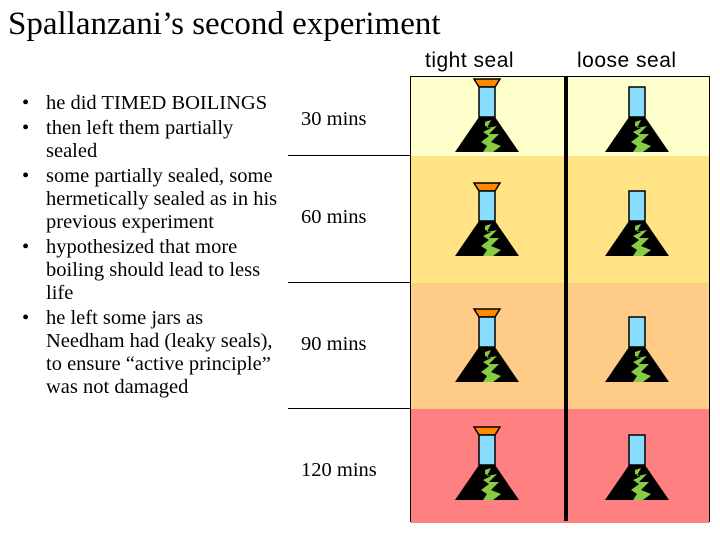 Image resolution: width=720 pixels, height=540 pixels. What do you see at coordinates (224, 24) in the screenshot?
I see `page-title: Spallanzani’s second experiment` at bounding box center [224, 24].